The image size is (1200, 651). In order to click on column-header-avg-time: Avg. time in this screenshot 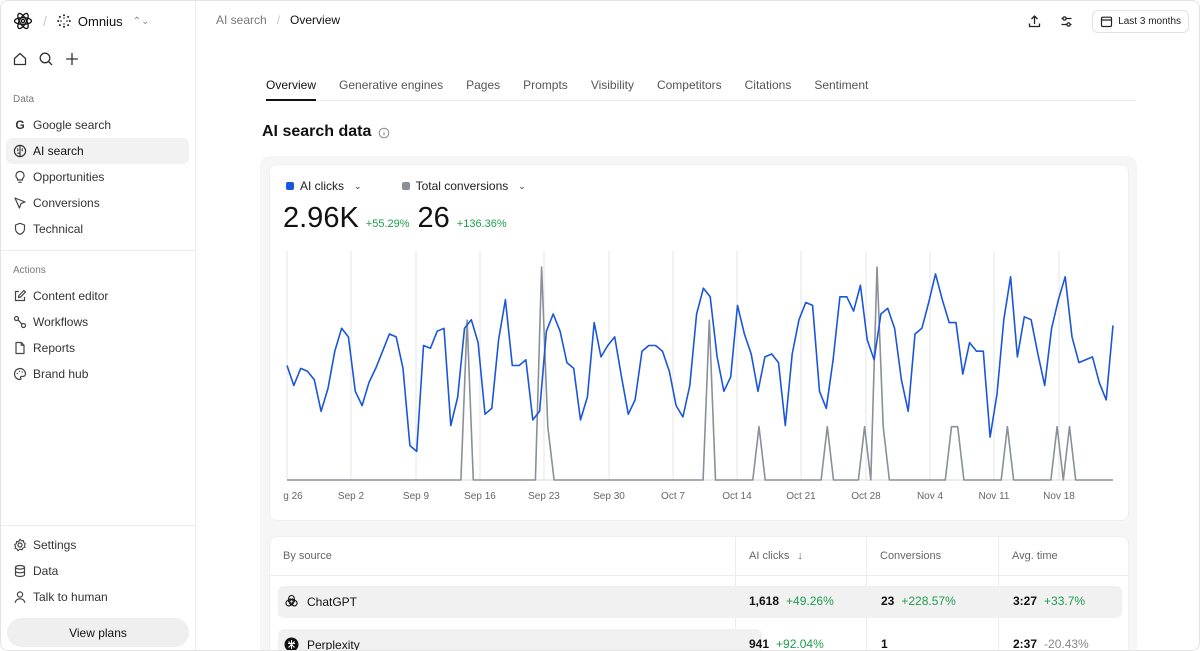, I will do `click(1035, 556)`.